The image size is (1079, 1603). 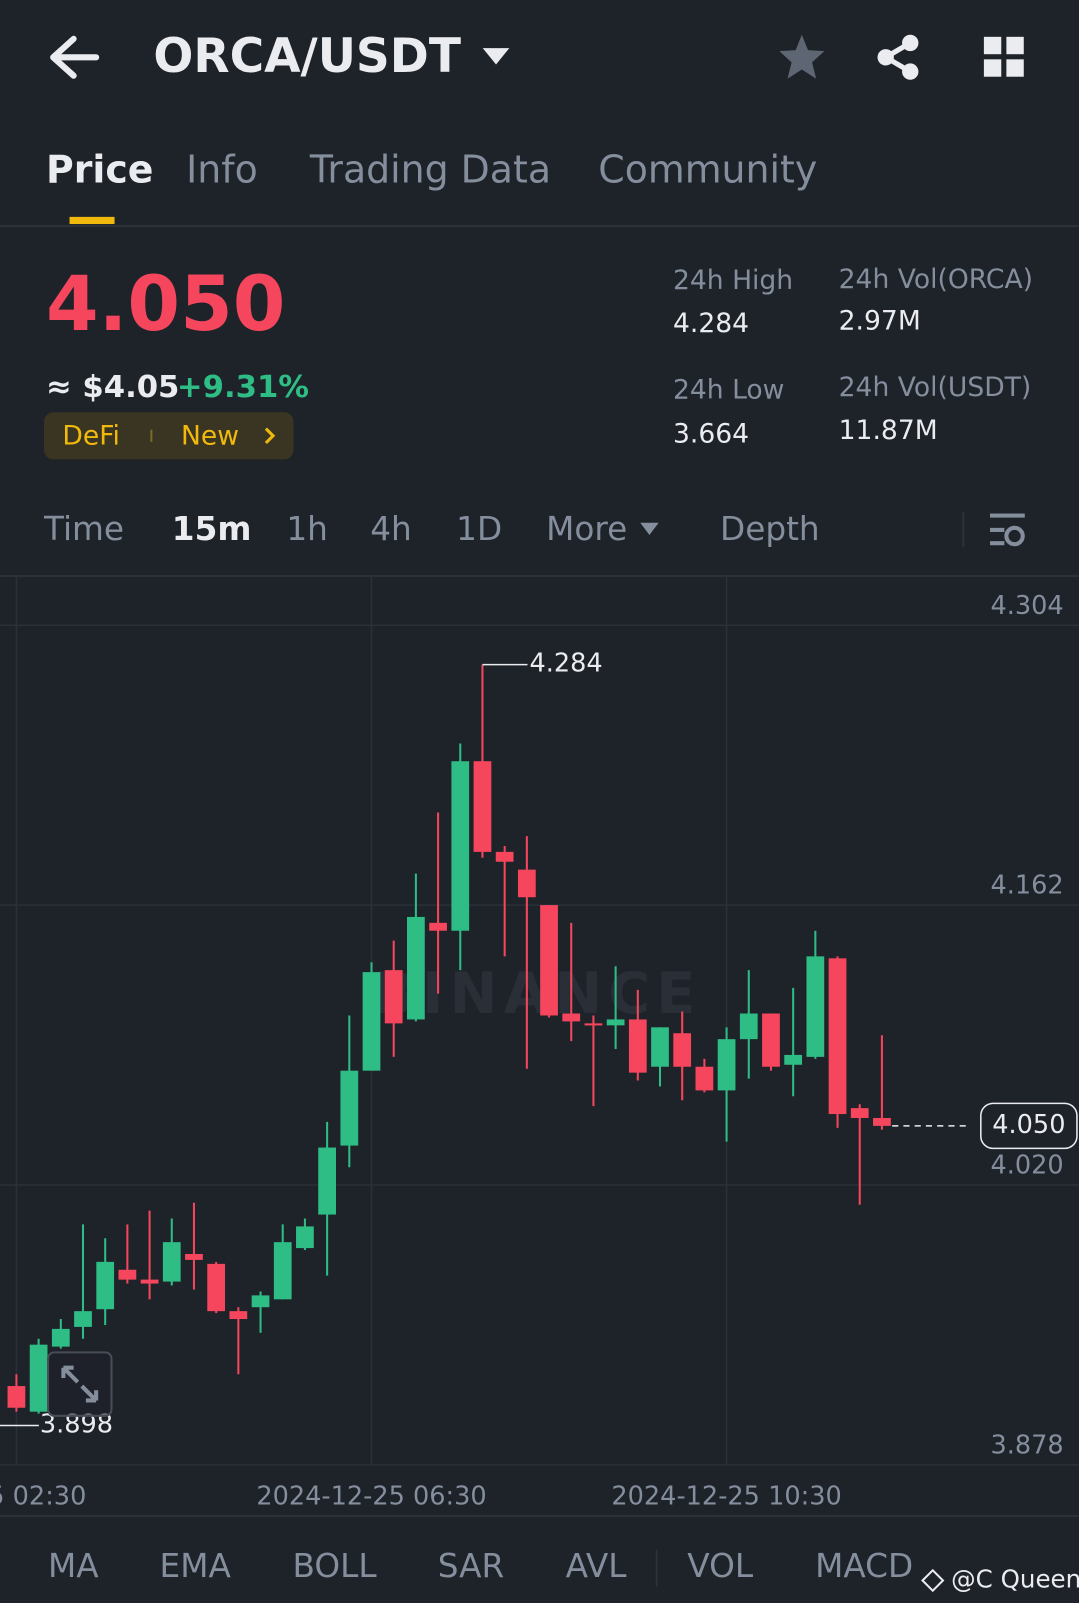 I want to click on pair-title: ORCA/USDT, so click(x=307, y=56).